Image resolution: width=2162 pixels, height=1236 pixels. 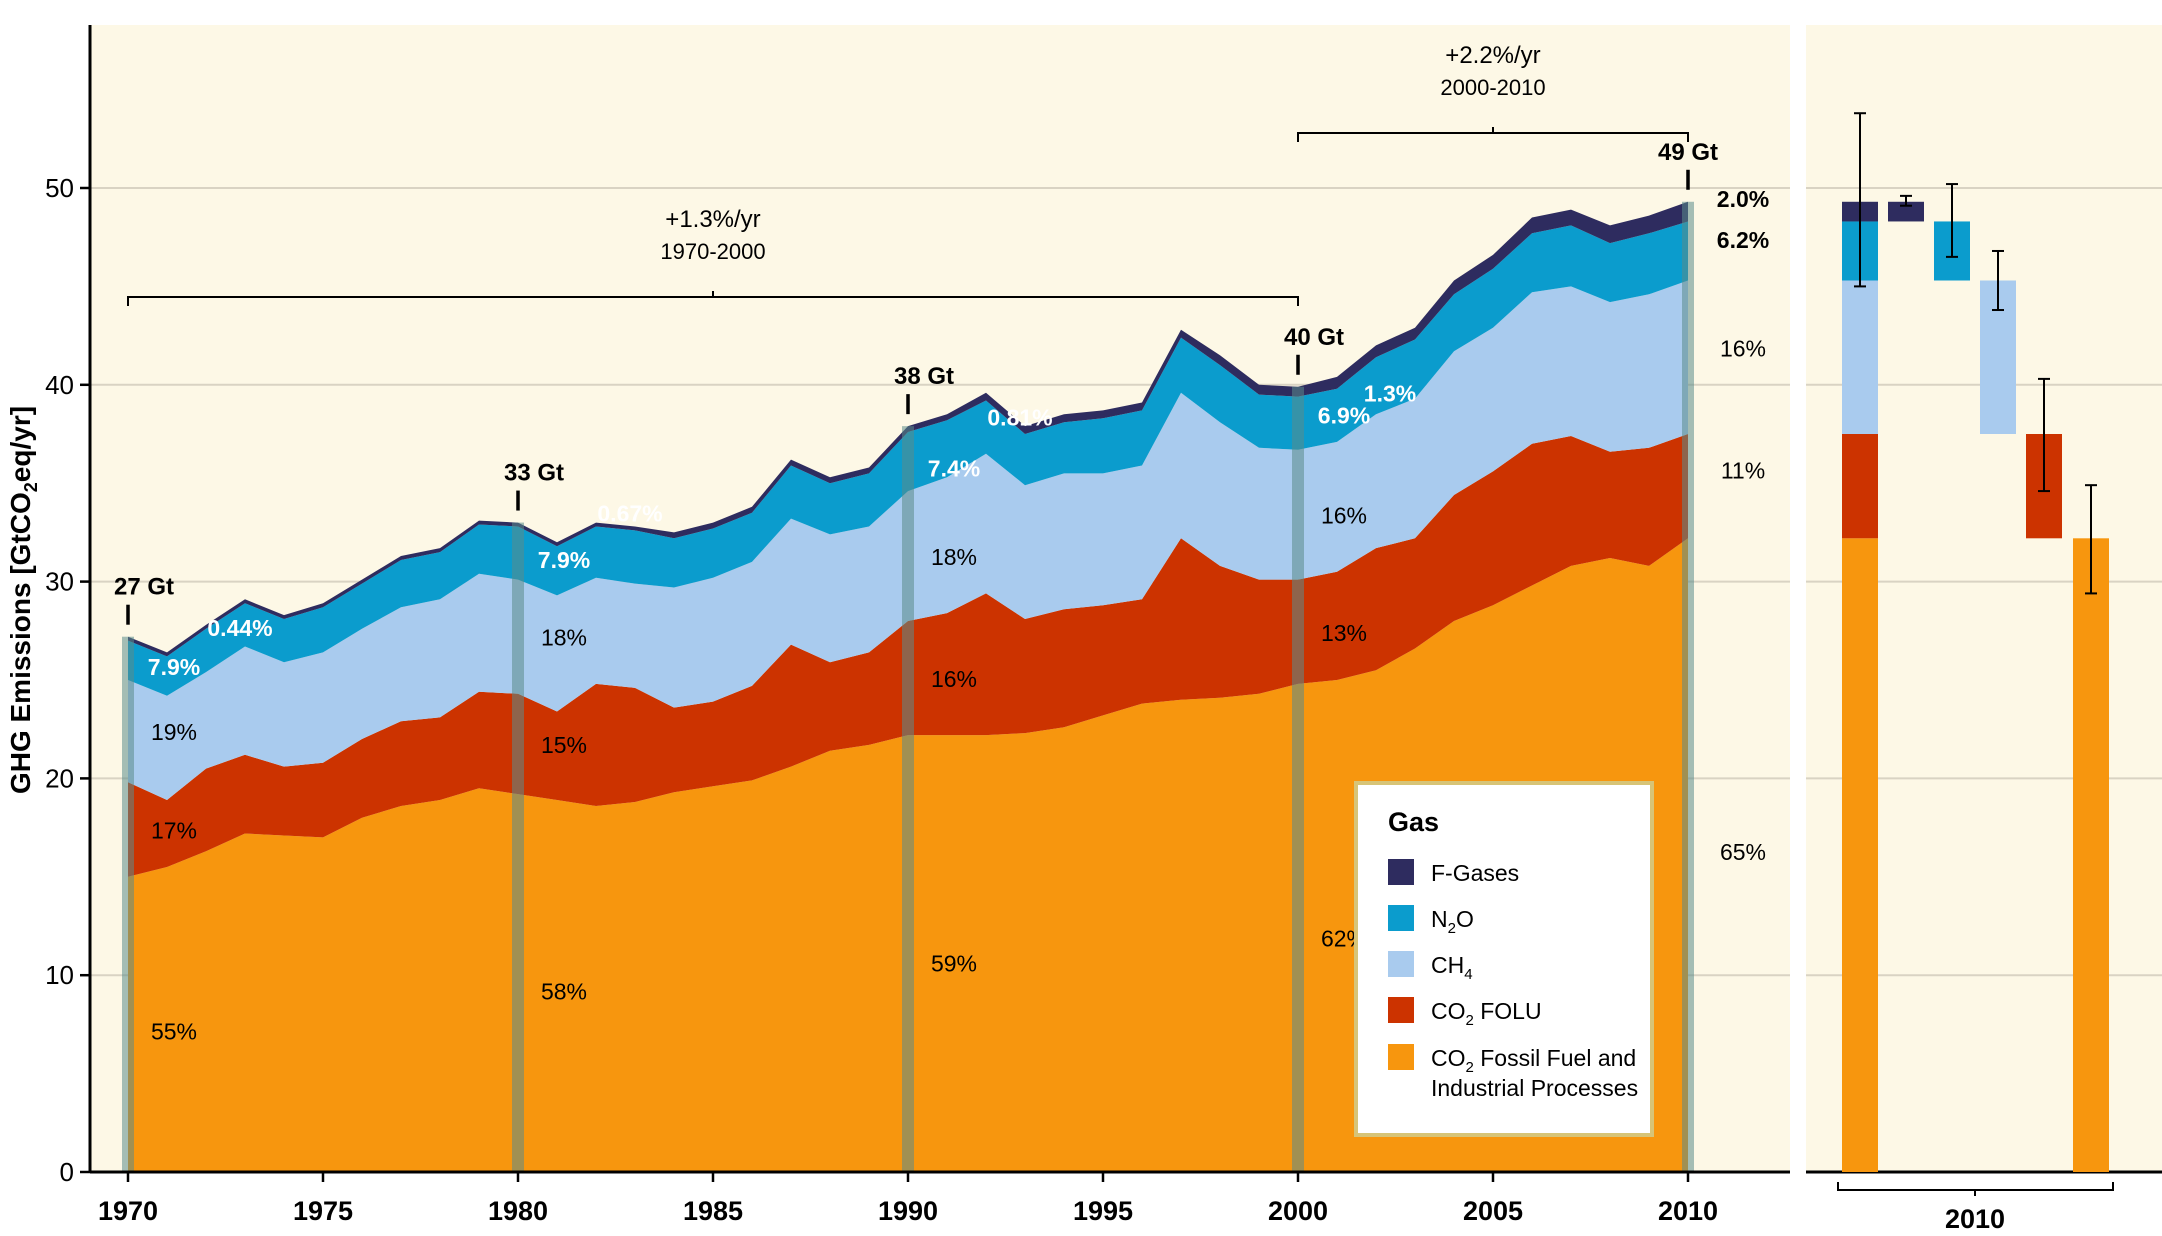 What do you see at coordinates (1743, 470) in the screenshot?
I see `share-label-folu-2010: 11%` at bounding box center [1743, 470].